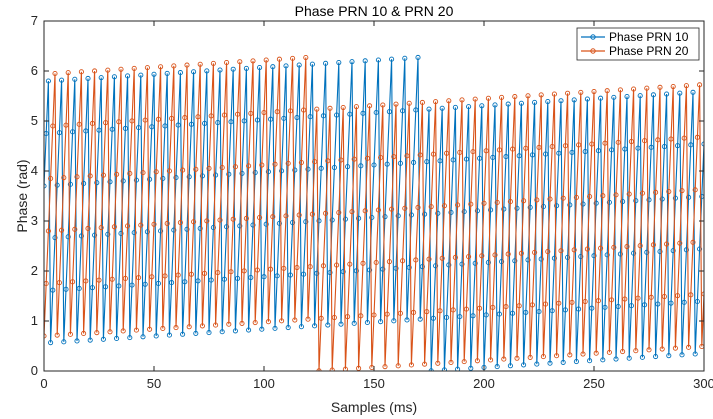  I want to click on legend-entry-prn10: Phase PRN 10, so click(635, 37).